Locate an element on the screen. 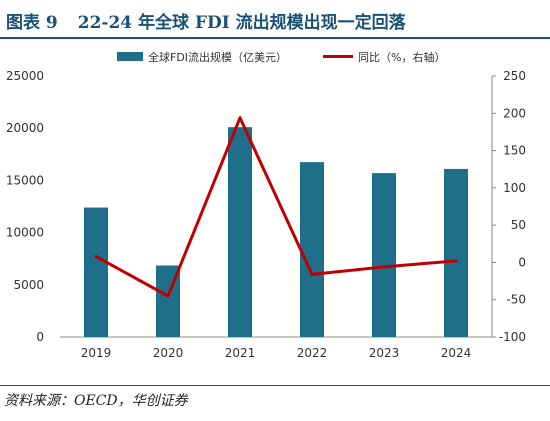 Image resolution: width=550 pixels, height=421 pixels. y-right-tick-label: -50 is located at coordinates (516, 300).